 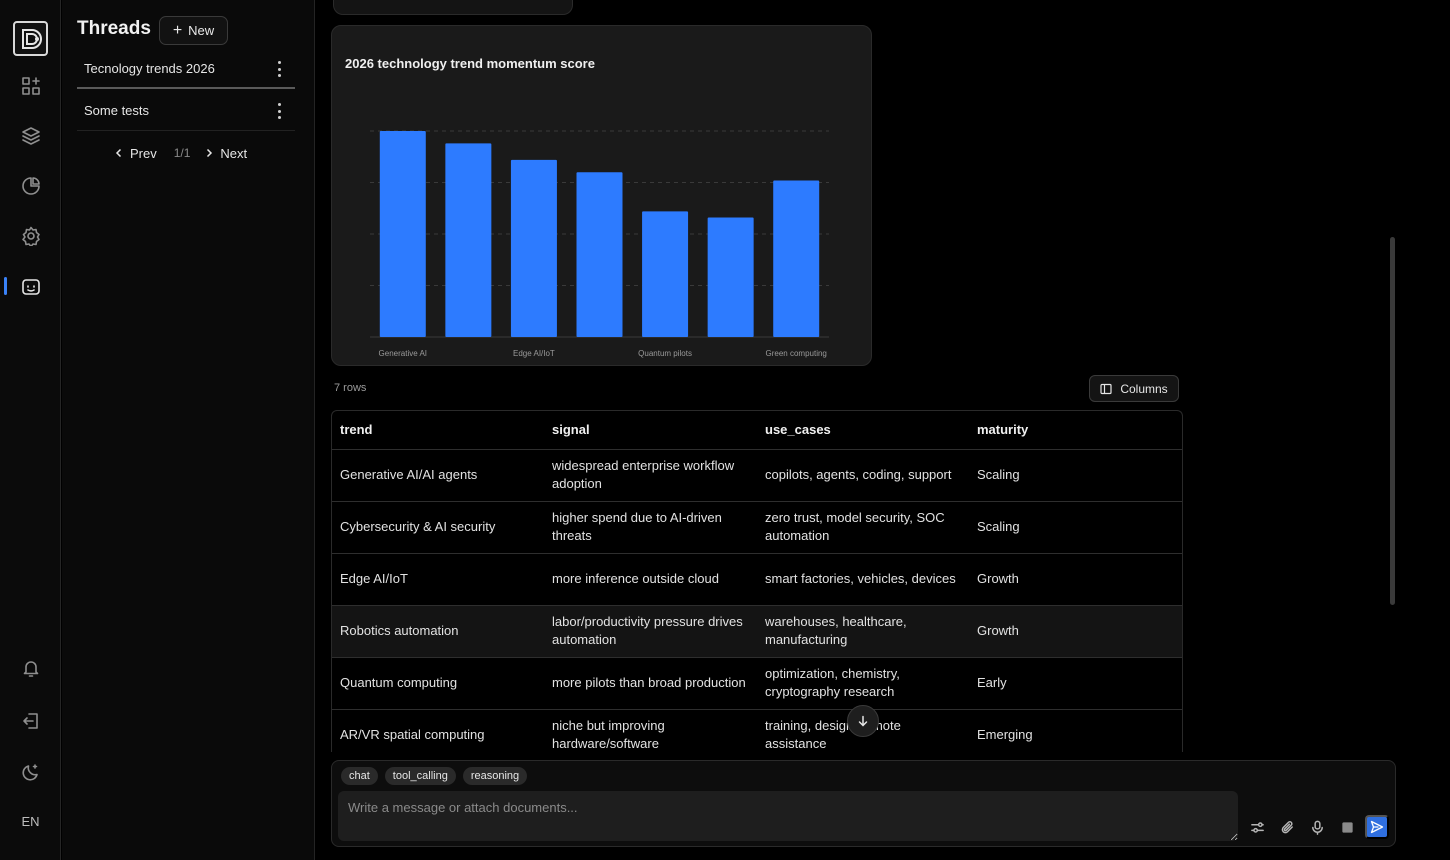 What do you see at coordinates (30, 430) in the screenshot?
I see `icon-rail: EN` at bounding box center [30, 430].